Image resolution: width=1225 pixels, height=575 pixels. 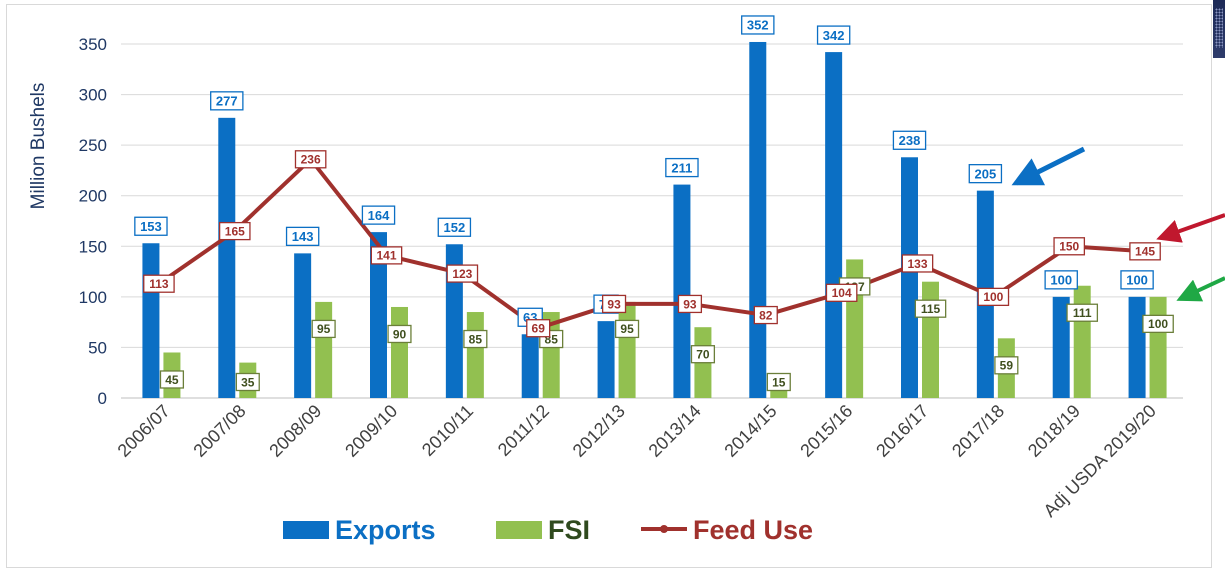 I want to click on feed-use-data-label: 236, so click(x=310, y=159).